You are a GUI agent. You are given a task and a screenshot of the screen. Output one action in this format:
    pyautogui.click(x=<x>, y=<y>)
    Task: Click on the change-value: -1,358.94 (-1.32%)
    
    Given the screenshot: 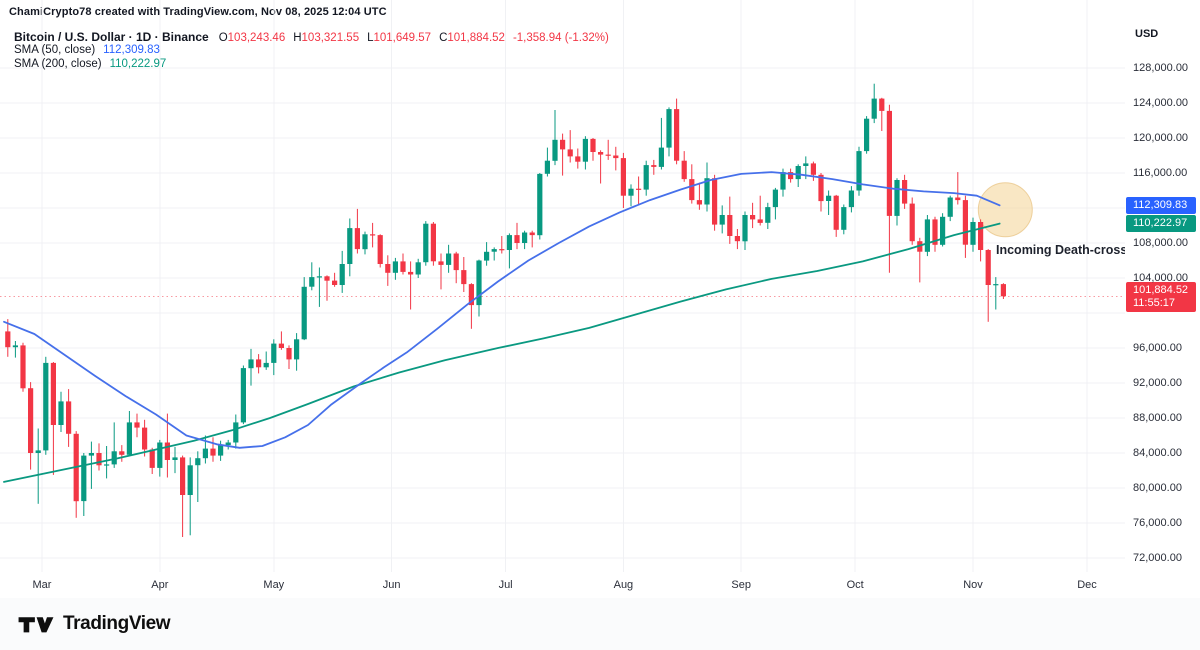 What is the action you would take?
    pyautogui.click(x=560, y=38)
    